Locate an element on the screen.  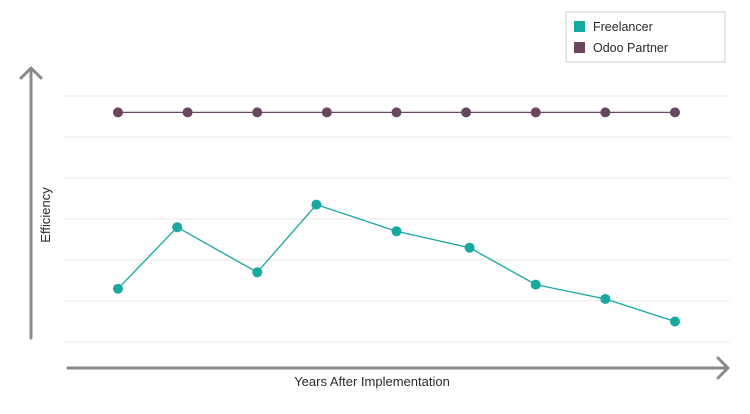
legend-label-odoo-partner: Odoo Partner is located at coordinates (630, 48).